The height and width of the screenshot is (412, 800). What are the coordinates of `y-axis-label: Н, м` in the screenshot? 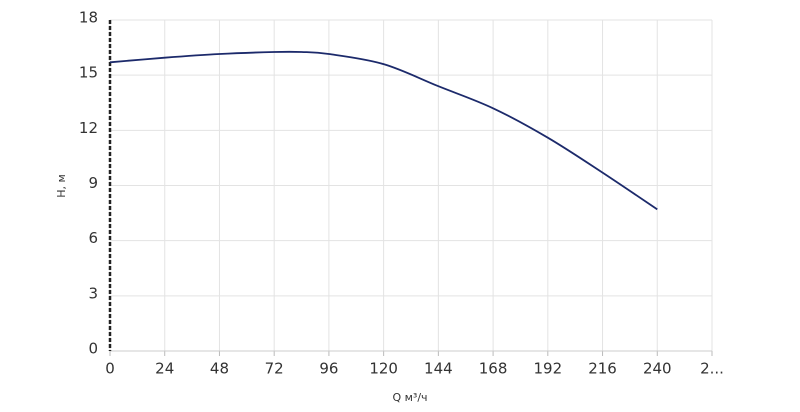 It's located at (61, 186).